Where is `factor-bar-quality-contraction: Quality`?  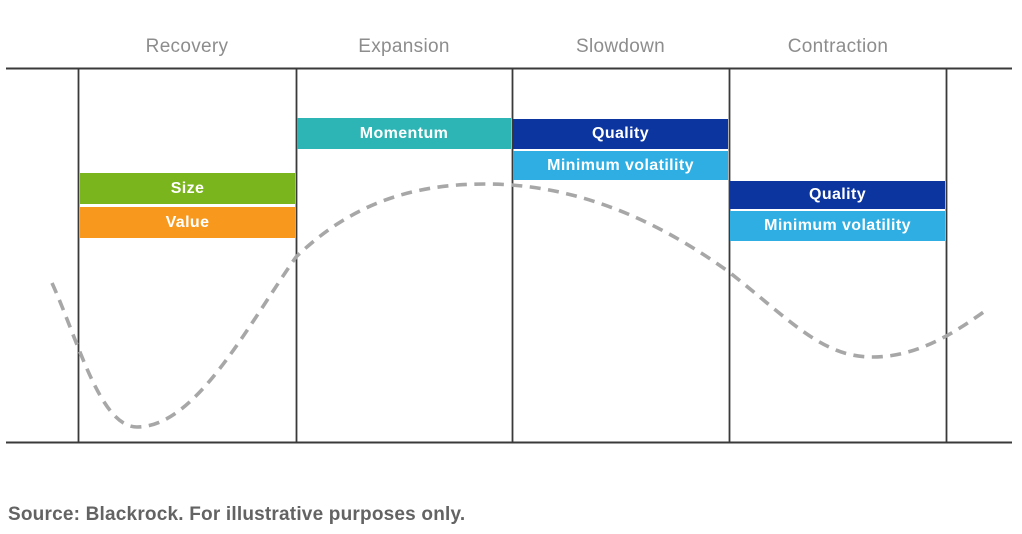 factor-bar-quality-contraction: Quality is located at coordinates (837, 195).